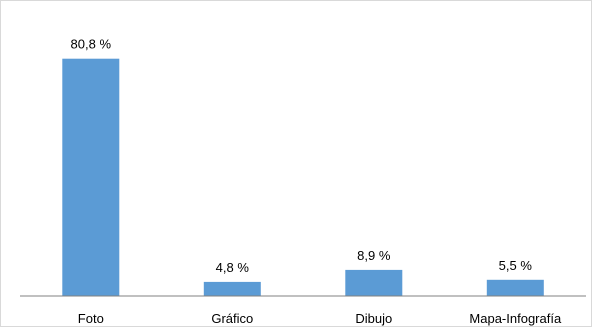  I want to click on bar-dibujo, so click(374, 282).